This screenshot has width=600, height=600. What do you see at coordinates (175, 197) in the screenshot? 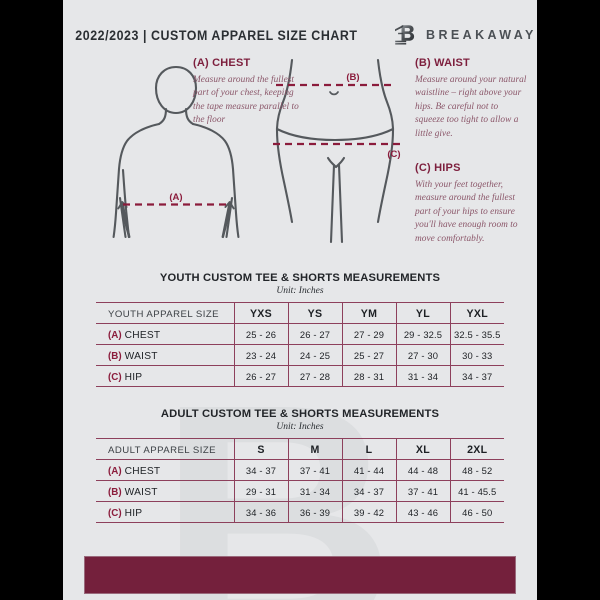
I see `chest-marker-label: (A)` at bounding box center [175, 197].